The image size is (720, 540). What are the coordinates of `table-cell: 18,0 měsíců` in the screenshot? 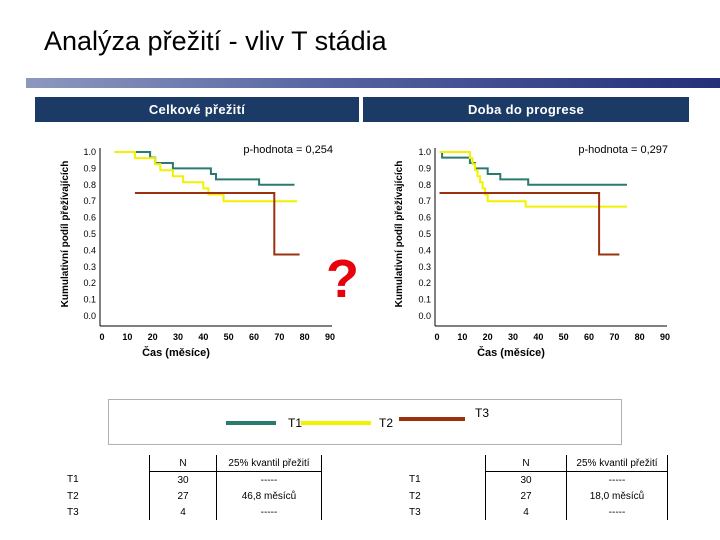 It's located at (617, 496).